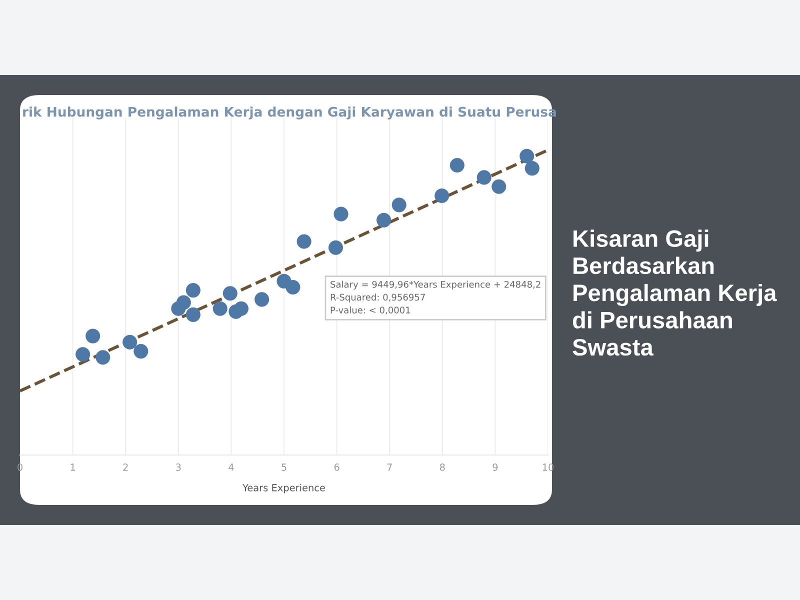 The height and width of the screenshot is (600, 800). Describe the element at coordinates (495, 467) in the screenshot. I see `x-tick-label: 9` at that location.